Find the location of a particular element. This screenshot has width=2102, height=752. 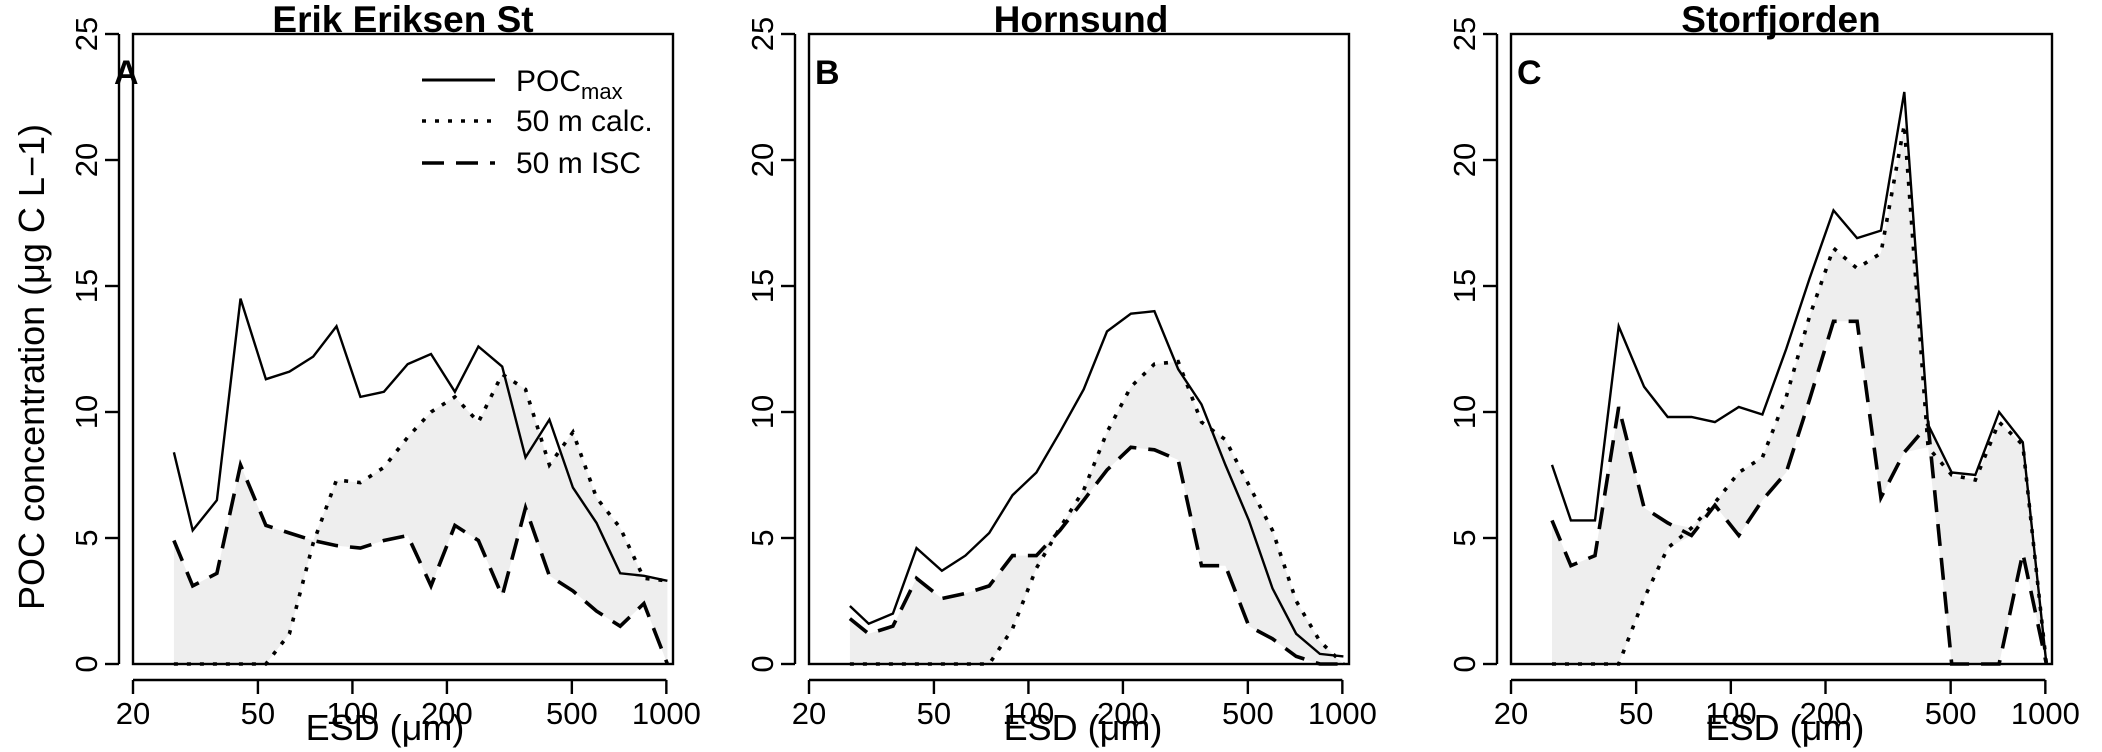

panel-title: Erik Eriksen St is located at coordinates (402, 20).